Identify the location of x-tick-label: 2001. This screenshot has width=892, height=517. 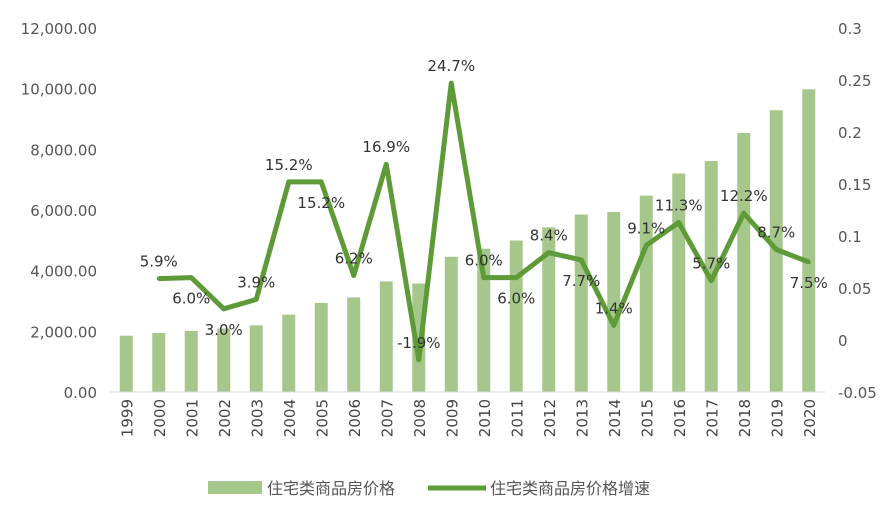
(192, 418).